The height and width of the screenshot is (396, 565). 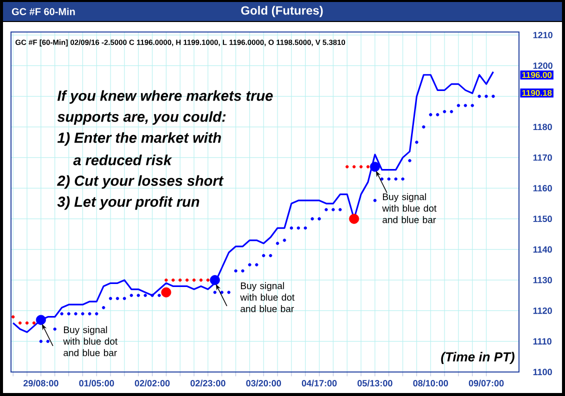 I want to click on y-tick-label: 1210, so click(x=542, y=35).